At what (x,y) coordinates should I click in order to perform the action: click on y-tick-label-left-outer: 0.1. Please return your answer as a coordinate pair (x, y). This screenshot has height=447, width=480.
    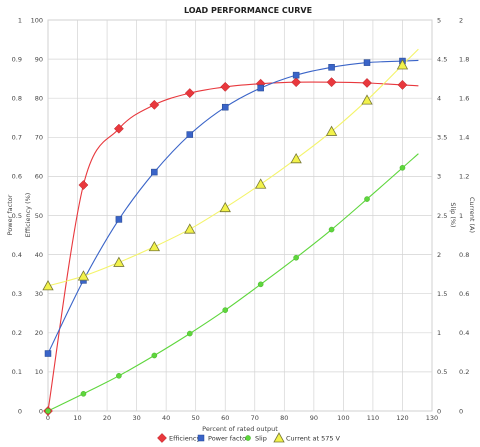
    Looking at the image, I should click on (17, 372).